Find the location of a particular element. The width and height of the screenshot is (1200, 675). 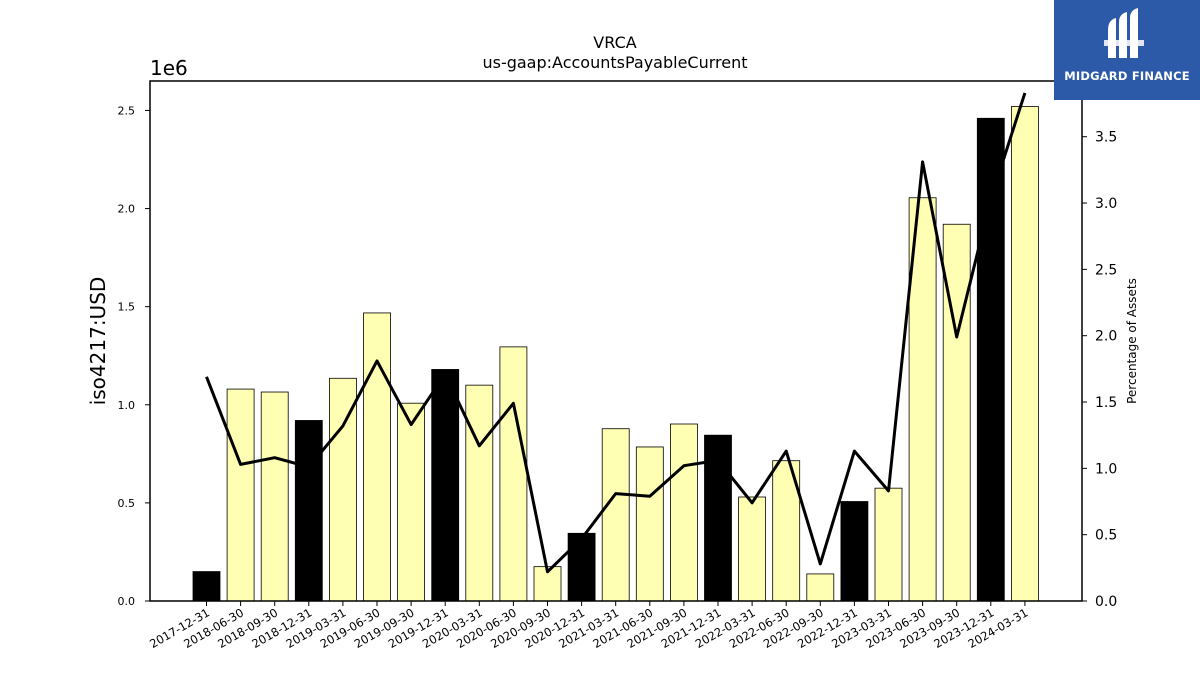

y2-axis-ticks: 0.0 0.5 1.0 1.5 2.0 2.5 3.0 3.5 is located at coordinates (1099, 370).